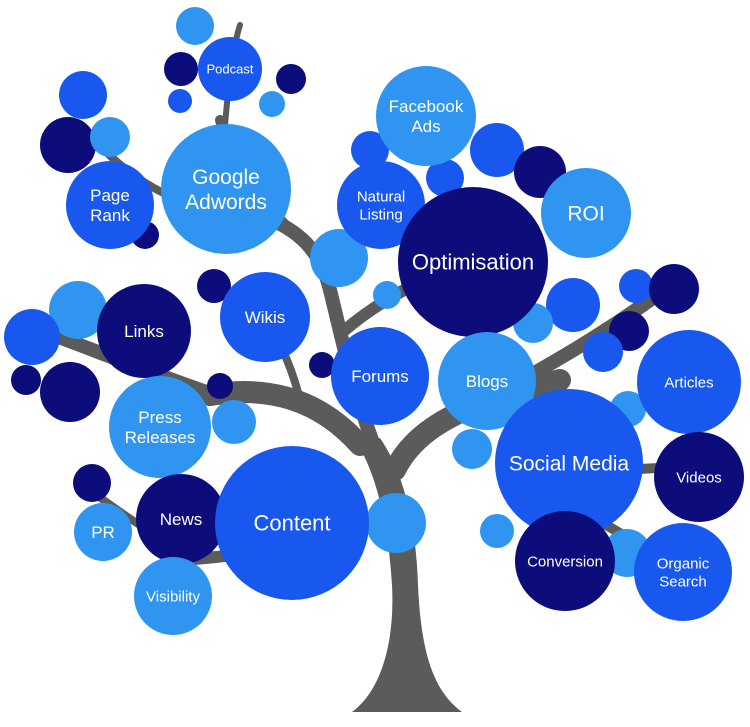  I want to click on node-roi: ROI, so click(586, 213).